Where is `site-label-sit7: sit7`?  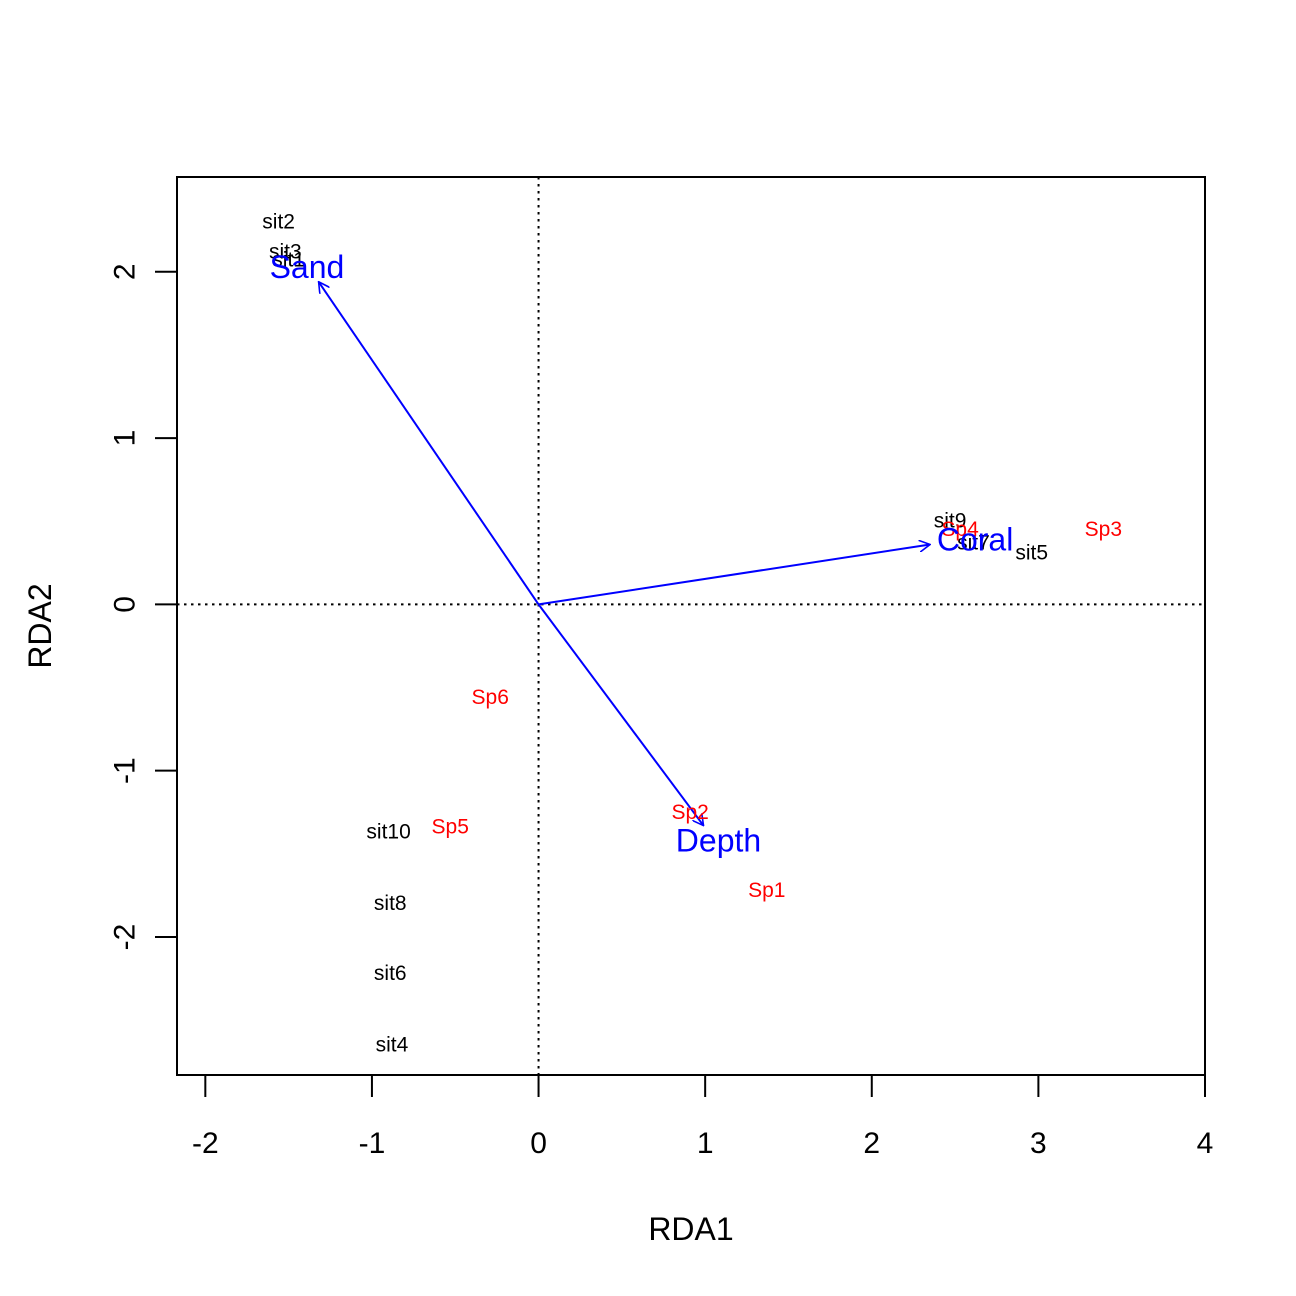 site-label-sit7: sit7 is located at coordinates (973, 542).